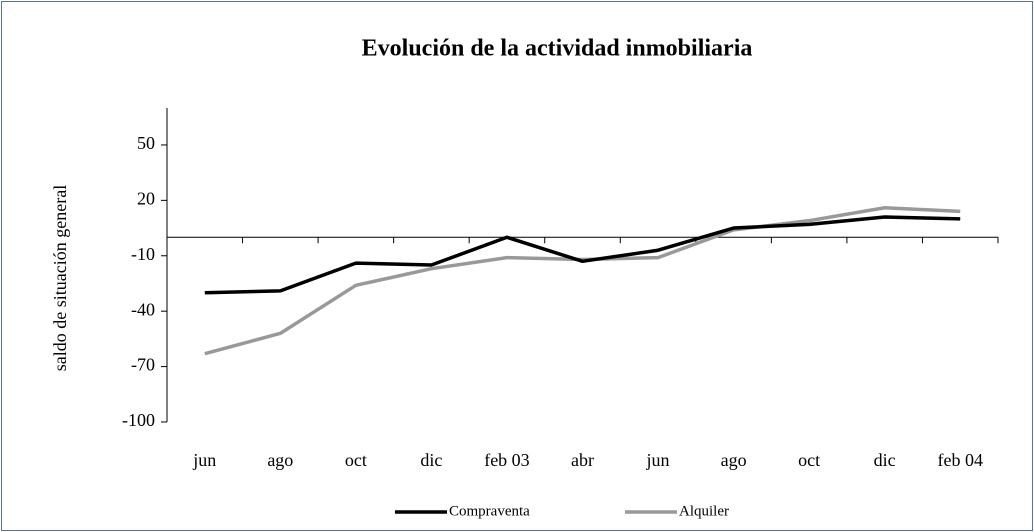  Describe the element at coordinates (489, 511) in the screenshot. I see `legend-label: Compraventa` at that location.